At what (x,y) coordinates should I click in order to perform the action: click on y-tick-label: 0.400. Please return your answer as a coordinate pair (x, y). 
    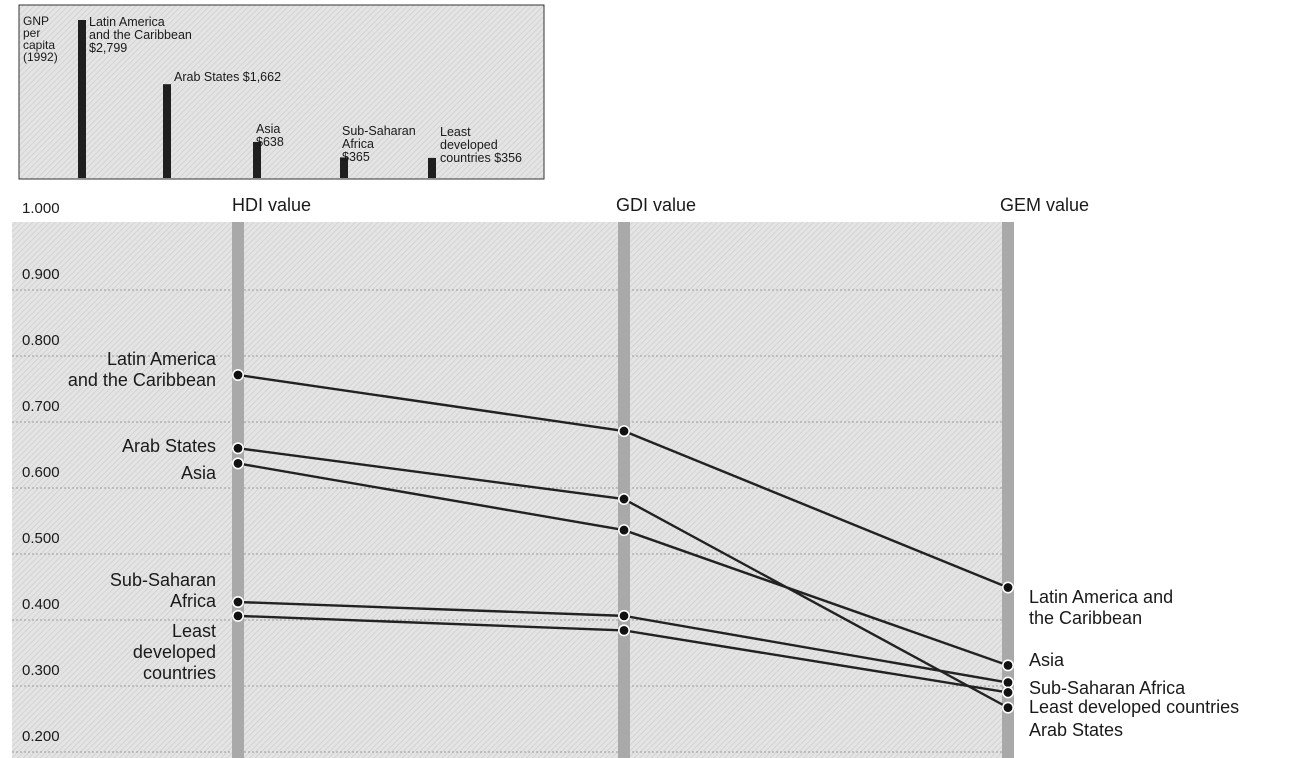
    Looking at the image, I should click on (41, 604).